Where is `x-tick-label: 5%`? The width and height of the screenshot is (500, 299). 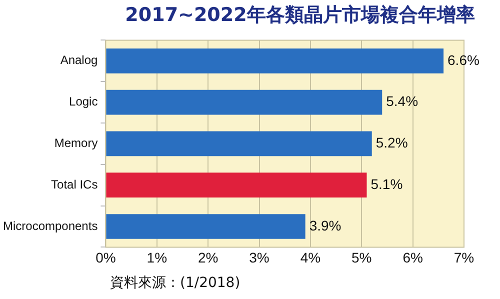
x-tick-label: 5% is located at coordinates (362, 257).